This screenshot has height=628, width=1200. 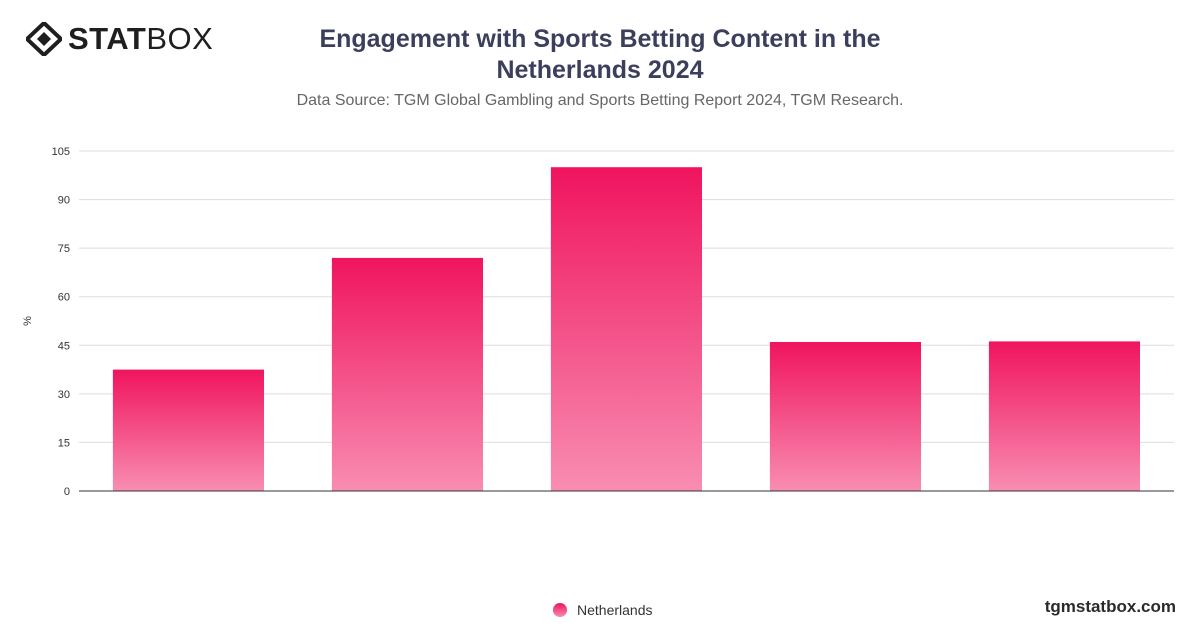 I want to click on legend: Netherlands, so click(x=603, y=610).